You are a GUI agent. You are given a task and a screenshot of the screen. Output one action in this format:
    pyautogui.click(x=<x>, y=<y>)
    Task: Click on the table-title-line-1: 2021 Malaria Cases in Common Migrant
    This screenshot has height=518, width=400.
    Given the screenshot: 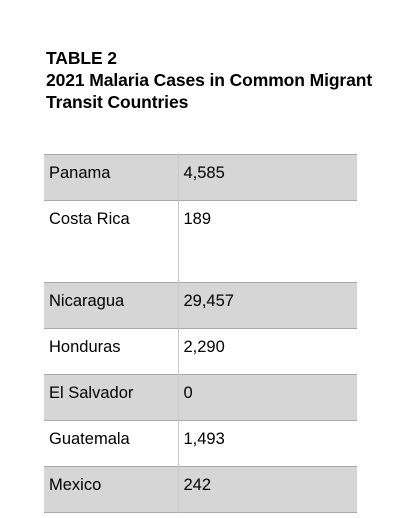 What is the action you would take?
    pyautogui.click(x=209, y=80)
    